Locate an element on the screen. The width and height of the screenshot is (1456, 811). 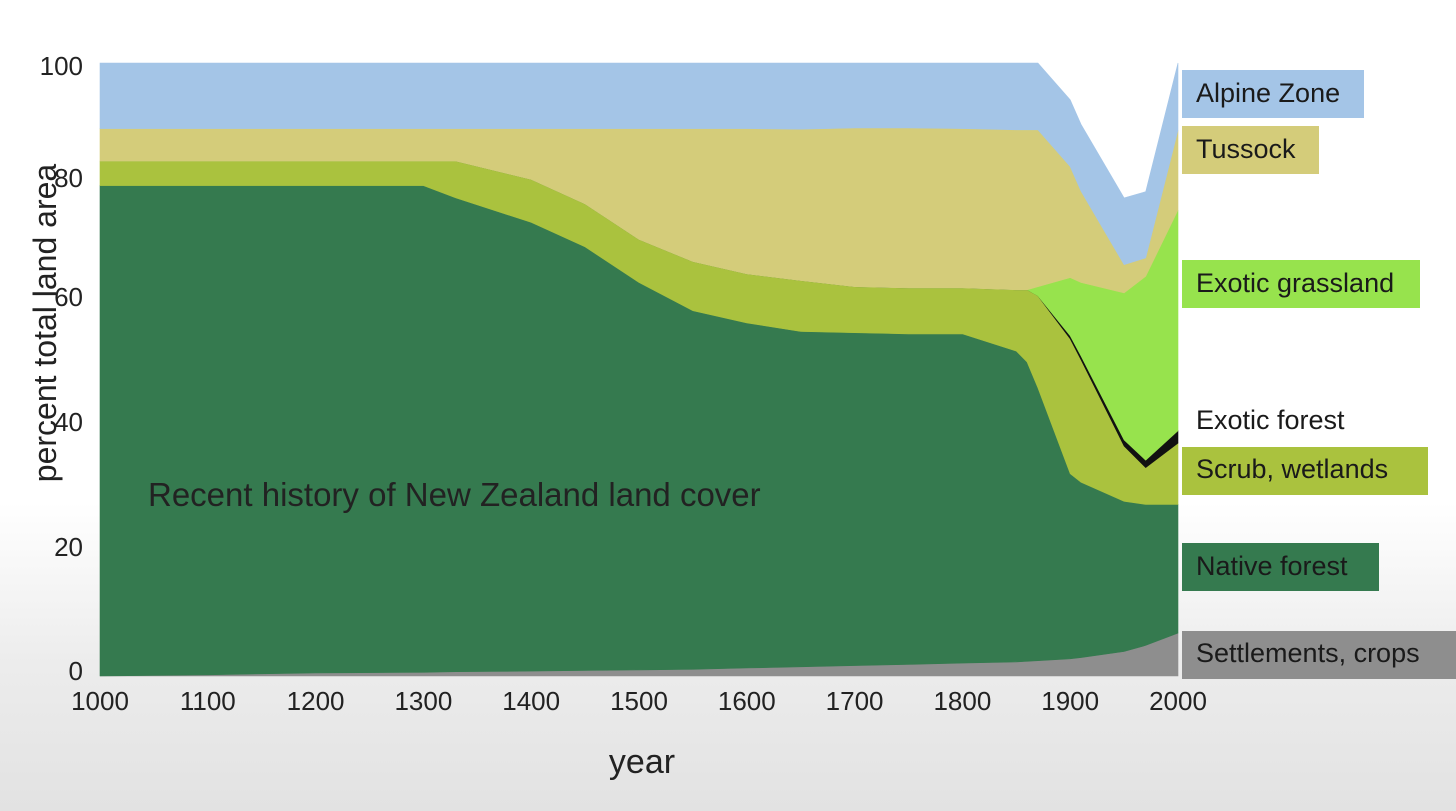
x-tick-label: 1200 is located at coordinates (316, 701).